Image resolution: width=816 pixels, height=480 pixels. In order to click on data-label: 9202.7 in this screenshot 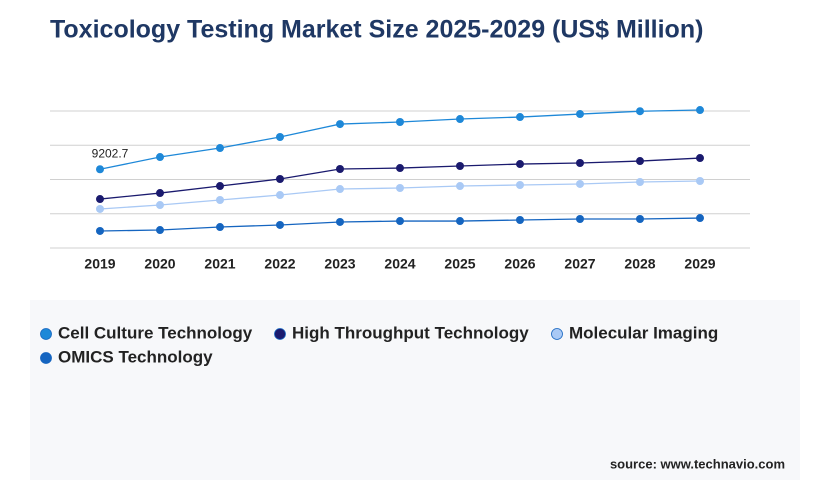, I will do `click(110, 153)`.